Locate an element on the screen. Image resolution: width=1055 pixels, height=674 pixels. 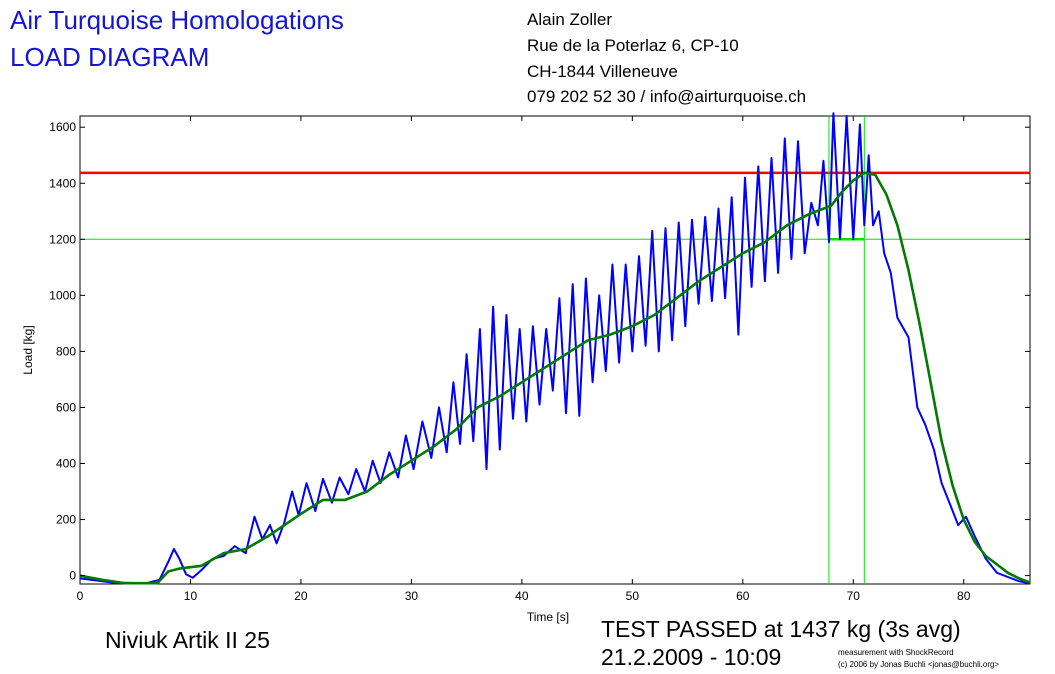
y-tick-label: 1000 is located at coordinates (62, 295).